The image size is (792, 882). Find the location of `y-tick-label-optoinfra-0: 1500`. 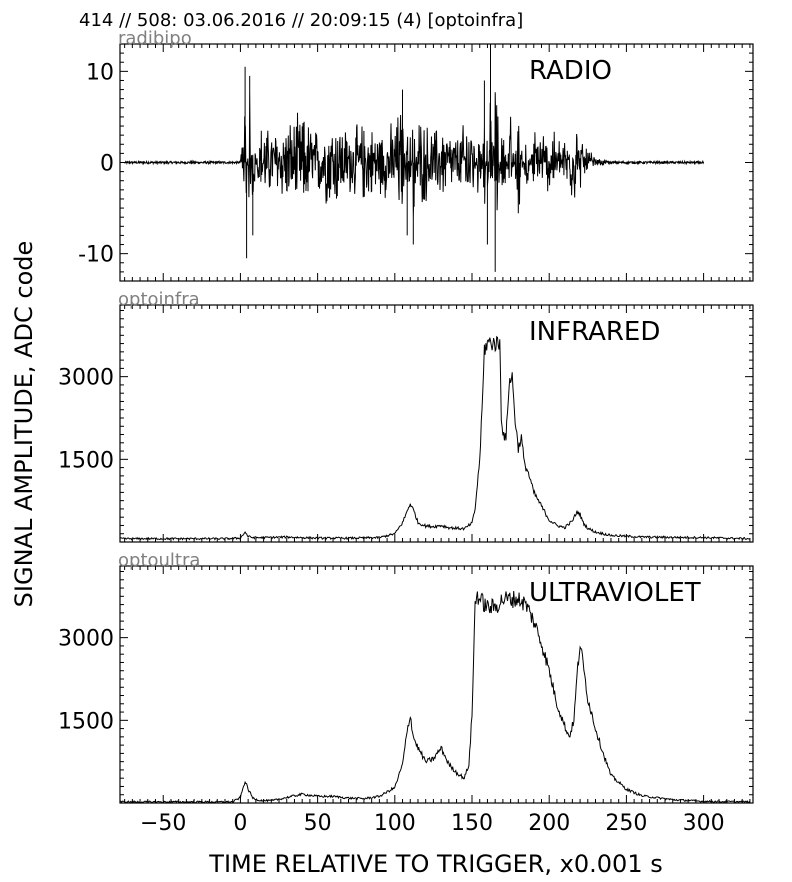

y-tick-label-optoinfra-0: 1500 is located at coordinates (86, 460).